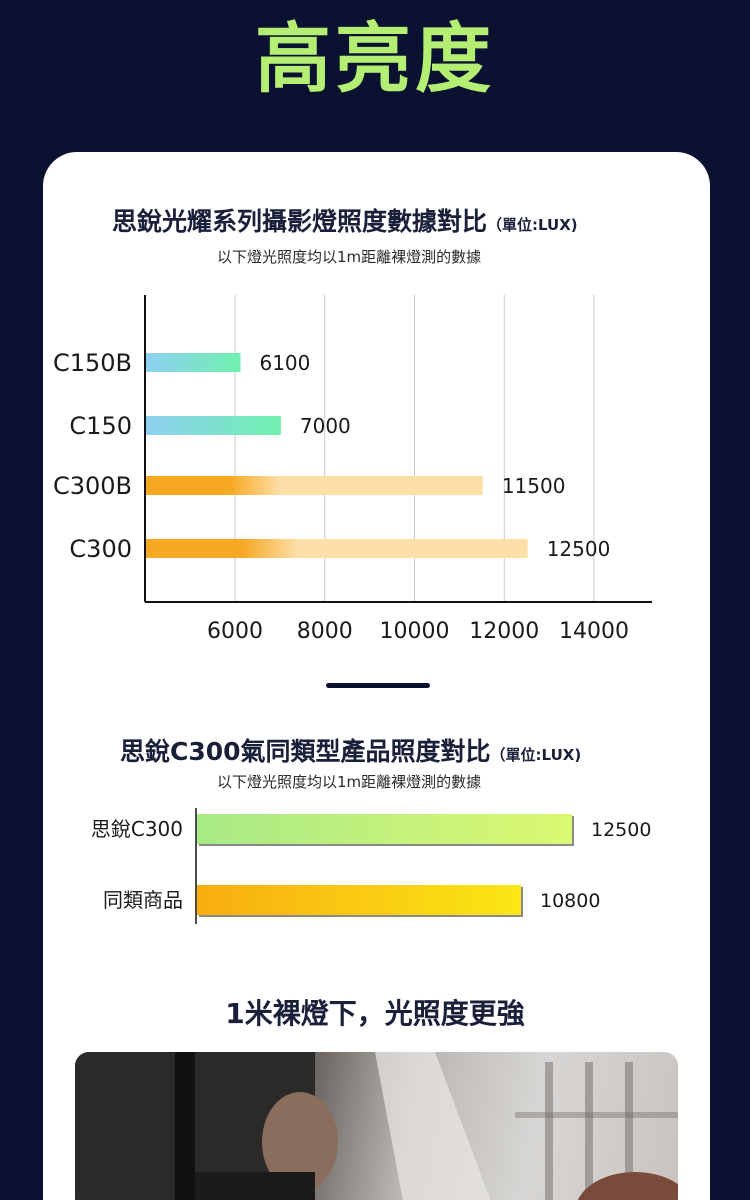 Image resolution: width=750 pixels, height=1200 pixels. I want to click on chart1-unit: （單位:LUX), so click(532, 225).